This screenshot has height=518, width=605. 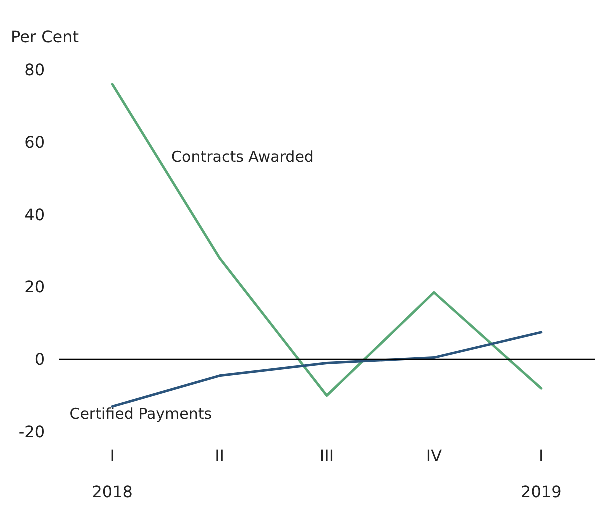 What do you see at coordinates (34, 70) in the screenshot?
I see `y-tick-label: 80` at bounding box center [34, 70].